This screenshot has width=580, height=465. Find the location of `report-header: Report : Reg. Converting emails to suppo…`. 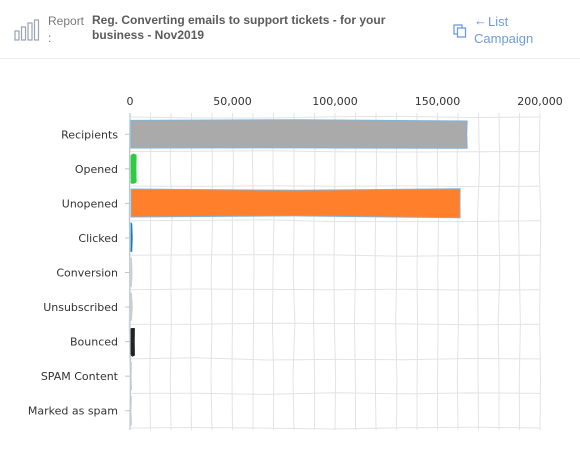

report-header: Report : Reg. Converting emails to suppo… is located at coordinates (290, 29).